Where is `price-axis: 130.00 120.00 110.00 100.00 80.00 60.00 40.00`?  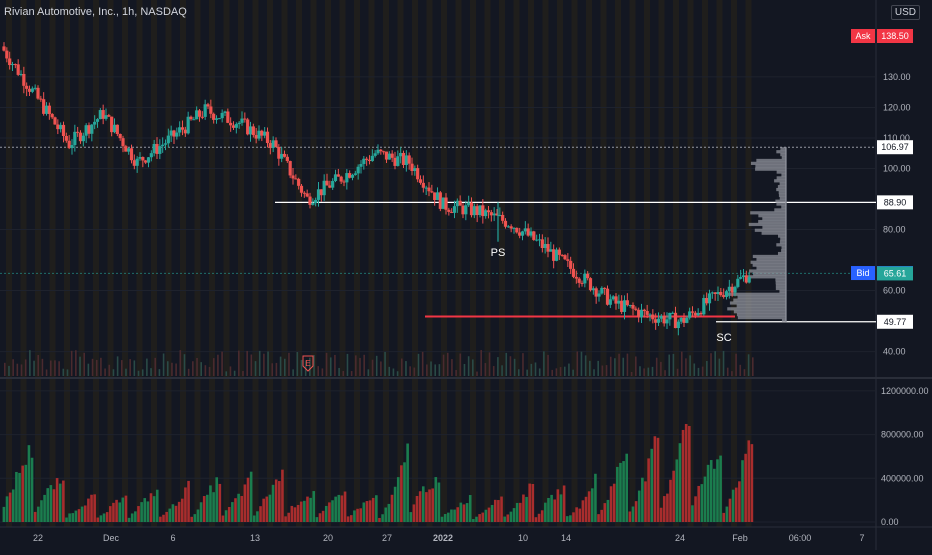
price-axis: 130.00 120.00 110.00 100.00 80.00 60.00 40.00 is located at coordinates (897, 214).